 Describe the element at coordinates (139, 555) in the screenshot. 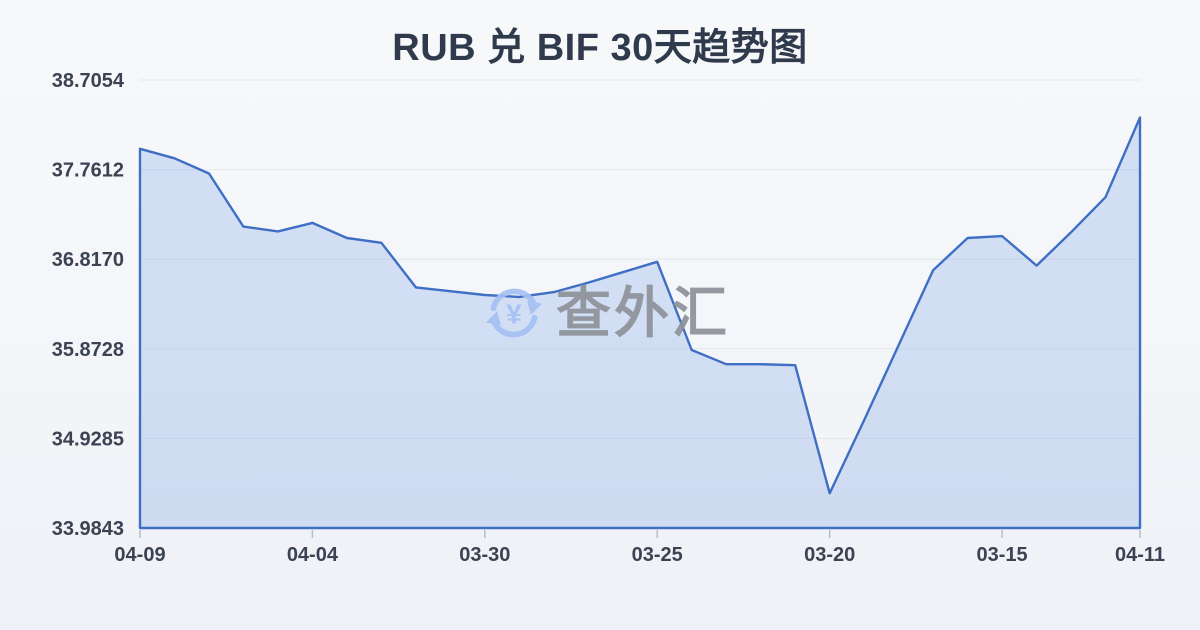

I see `x-axis-label: 04-09` at that location.